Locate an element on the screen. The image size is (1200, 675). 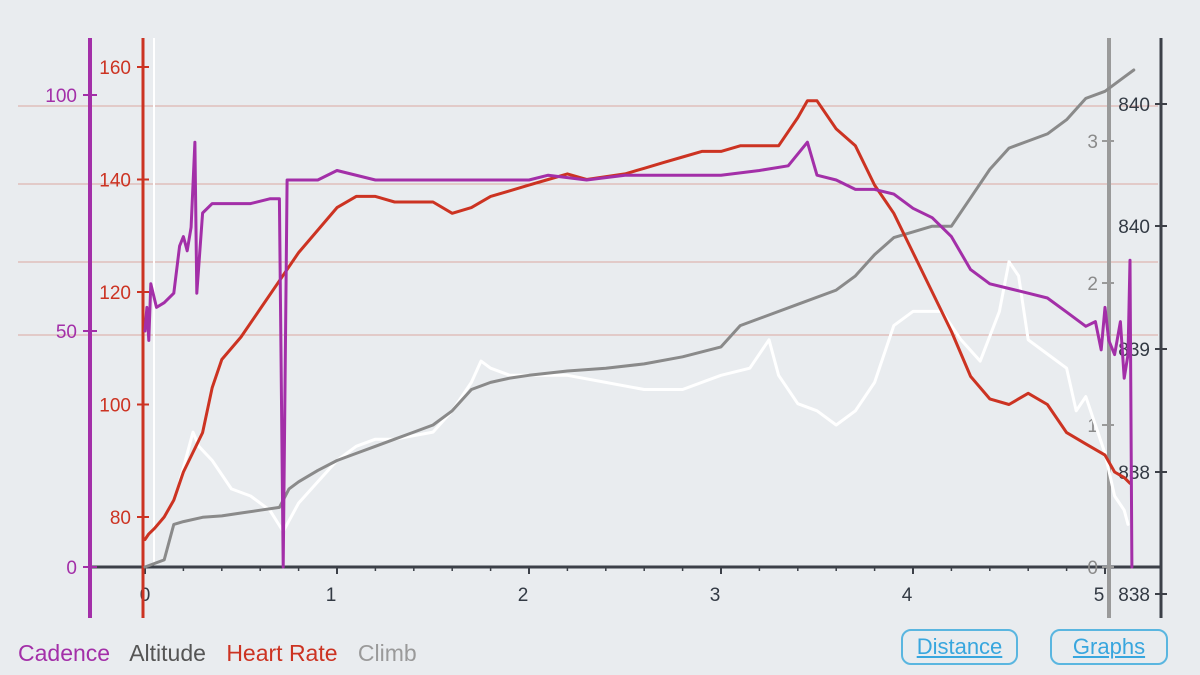
cadence-tick-label-1: 50 is located at coordinates (66, 332).